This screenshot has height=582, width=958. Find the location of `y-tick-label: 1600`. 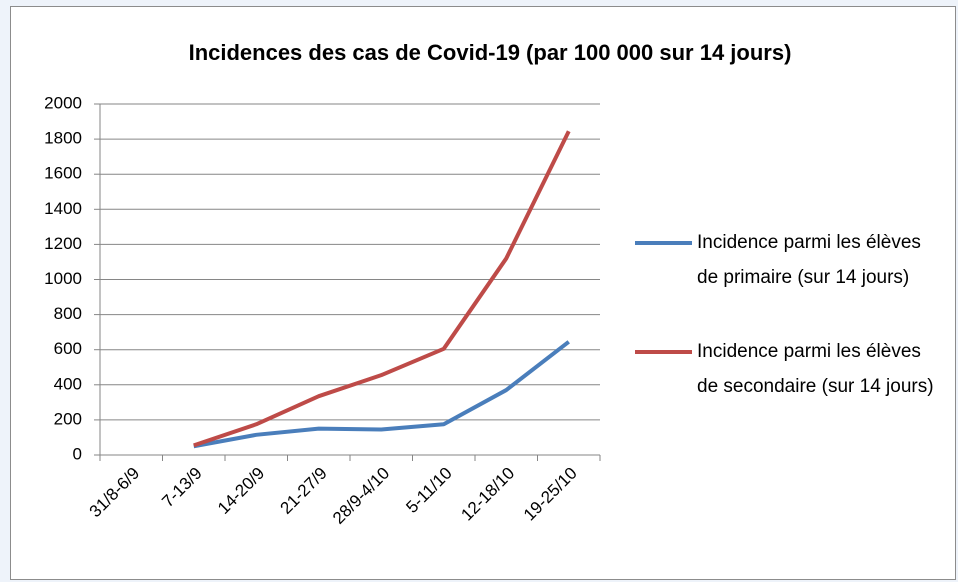

y-tick-label: 1600 is located at coordinates (63, 173).